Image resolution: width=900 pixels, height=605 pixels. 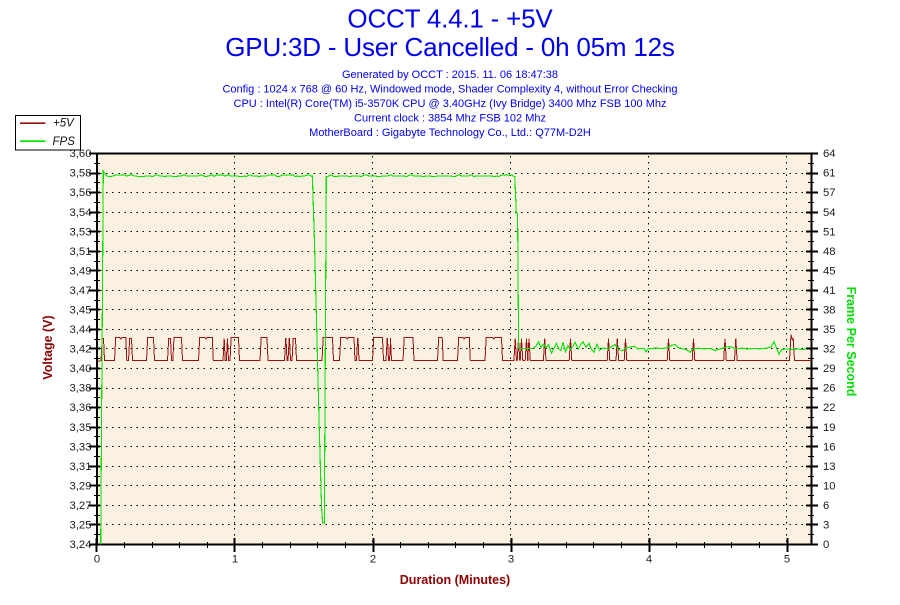 What do you see at coordinates (450, 119) in the screenshot?
I see `svg-text:Current clock : 3854 Mhz FSB 1: Current clock : 3854 Mhz FSB 102 Mhz` at bounding box center [450, 119].